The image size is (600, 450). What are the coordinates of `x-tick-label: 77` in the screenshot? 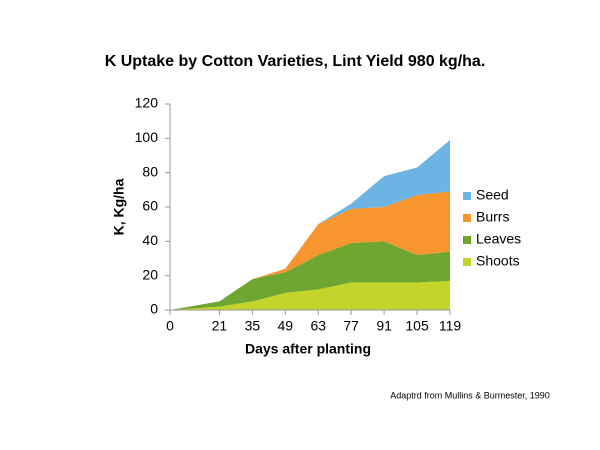 It's located at (351, 326).